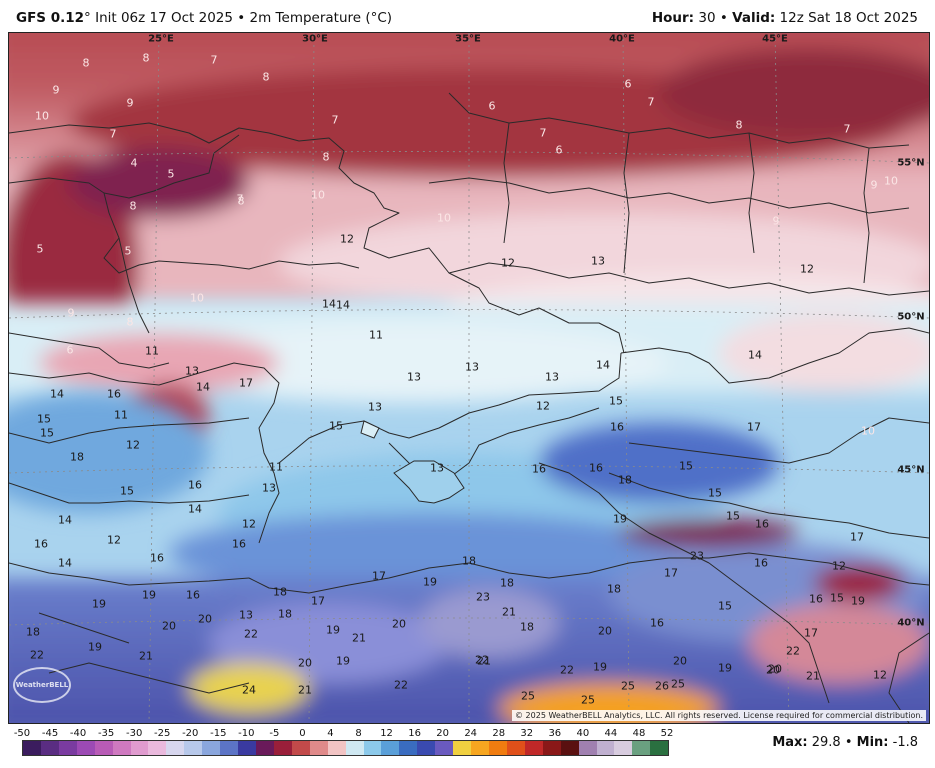  What do you see at coordinates (106, 733) in the screenshot?
I see `colorbar-tick: -35` at bounding box center [106, 733].